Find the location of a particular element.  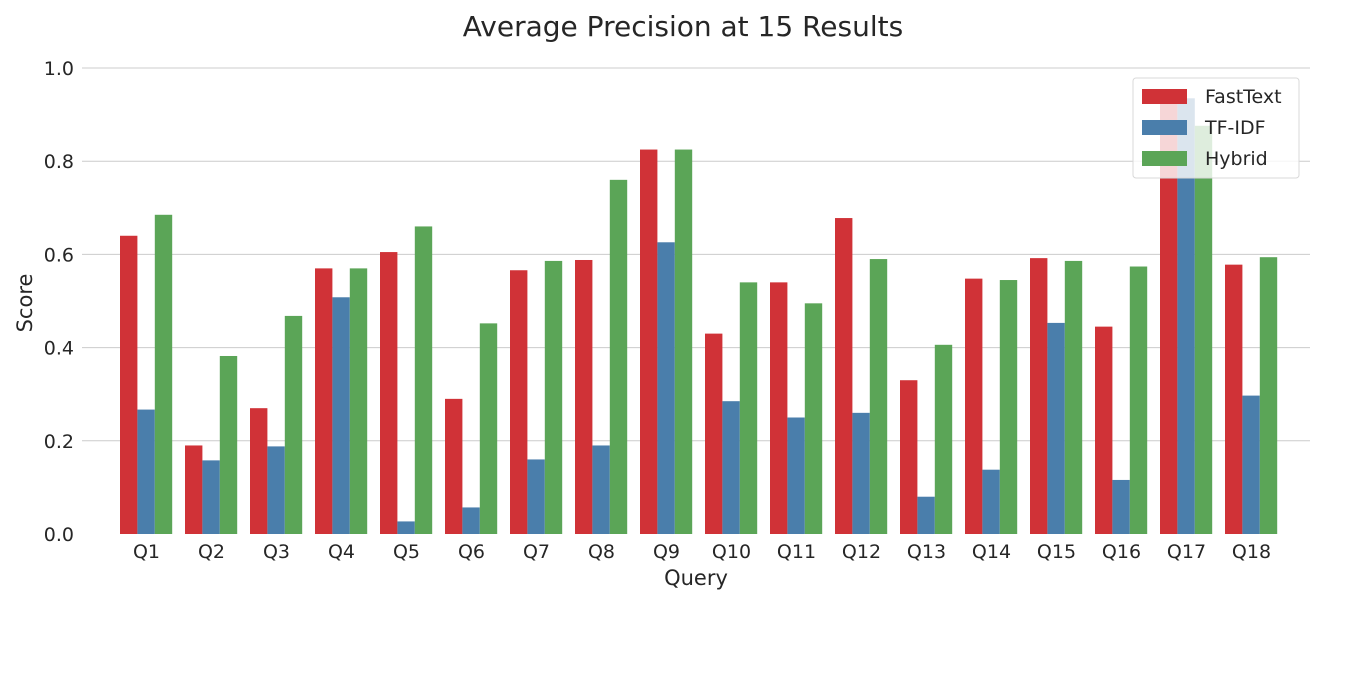

x-tick-label: Q17 is located at coordinates (1186, 552).